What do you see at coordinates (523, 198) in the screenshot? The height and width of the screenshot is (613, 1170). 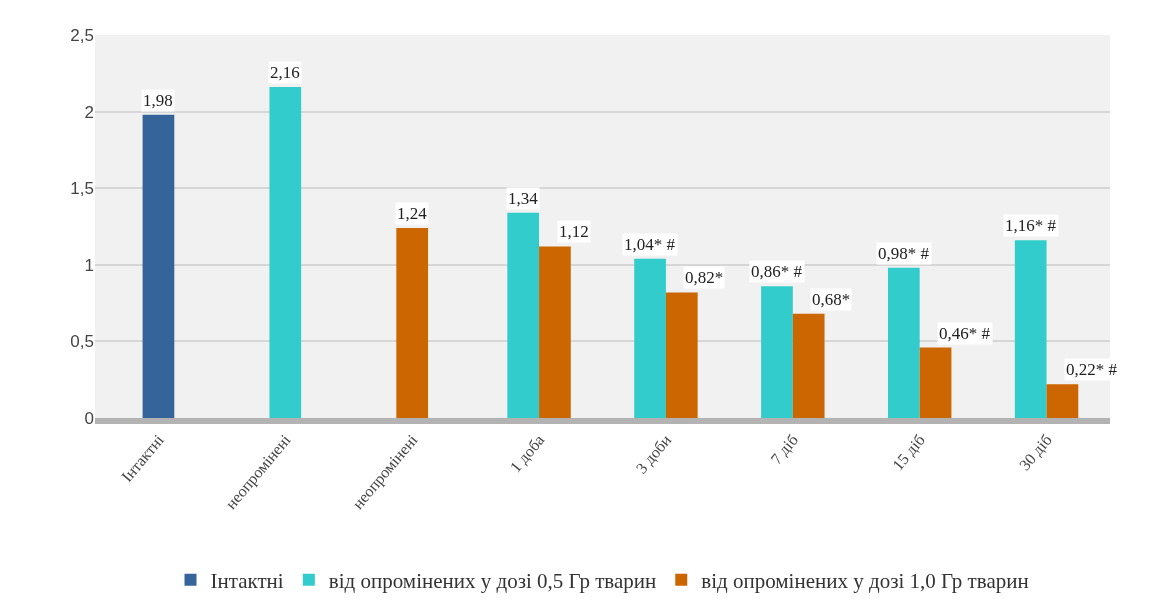 I see `data-label: 1,34` at bounding box center [523, 198].